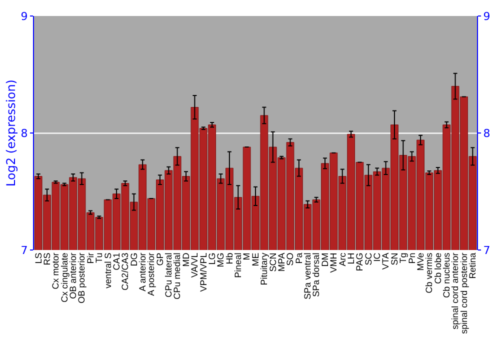  Describe the element at coordinates (351, 258) in the screenshot. I see `x-tick-label: LH` at that location.